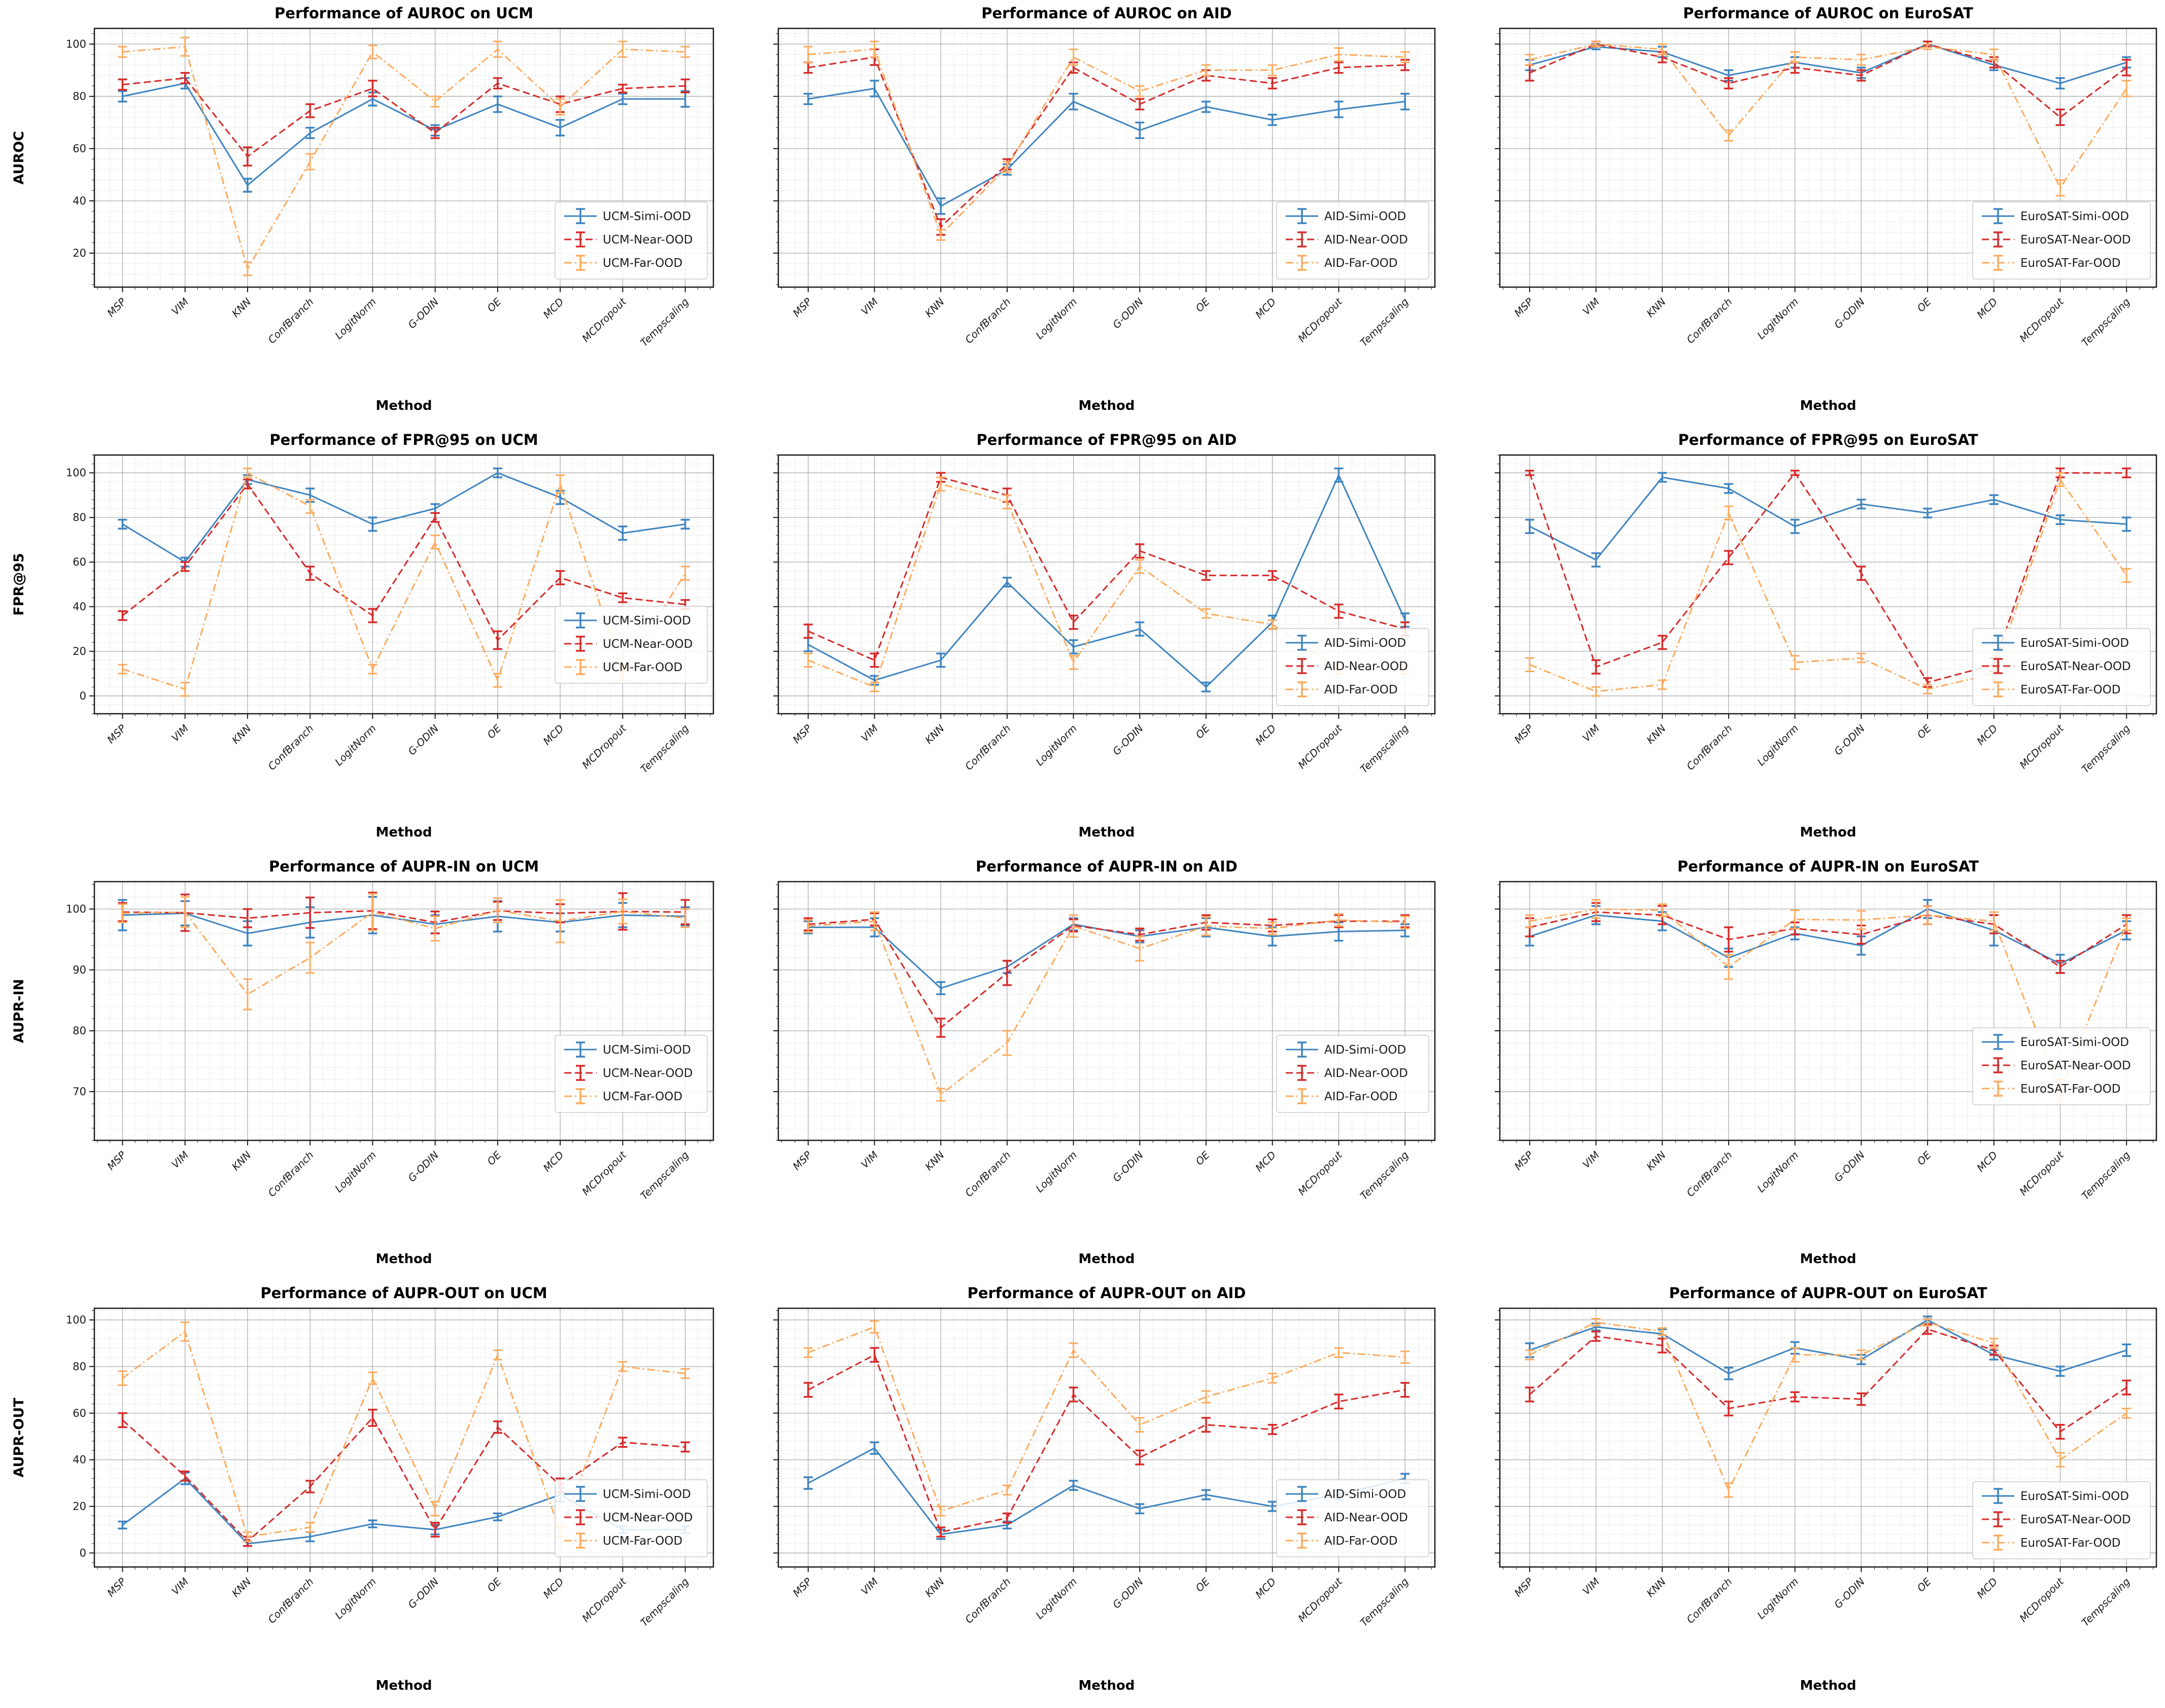  What do you see at coordinates (1202, 731) in the screenshot?
I see `x-tick-label: OE` at bounding box center [1202, 731].